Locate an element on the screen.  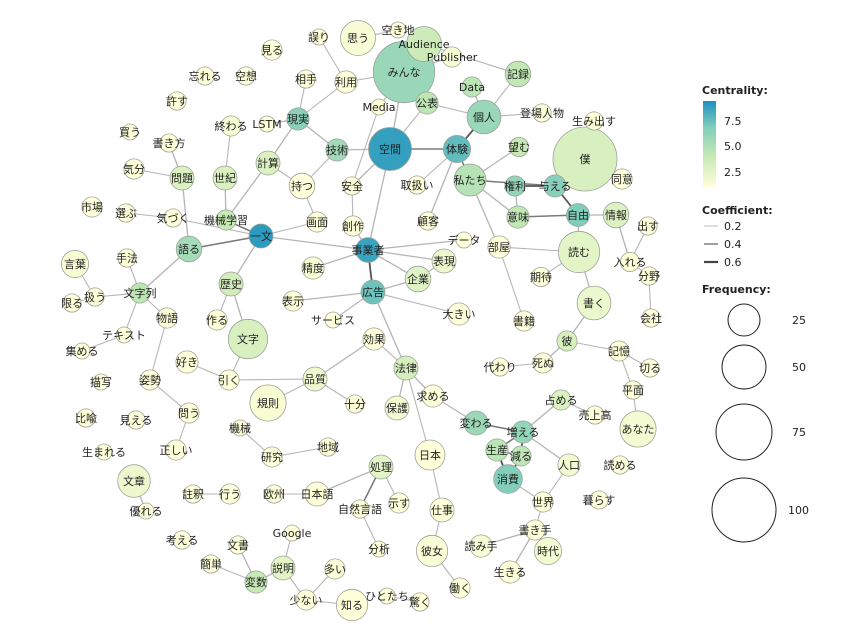
node-kiru: 切る is located at coordinates (650, 368).